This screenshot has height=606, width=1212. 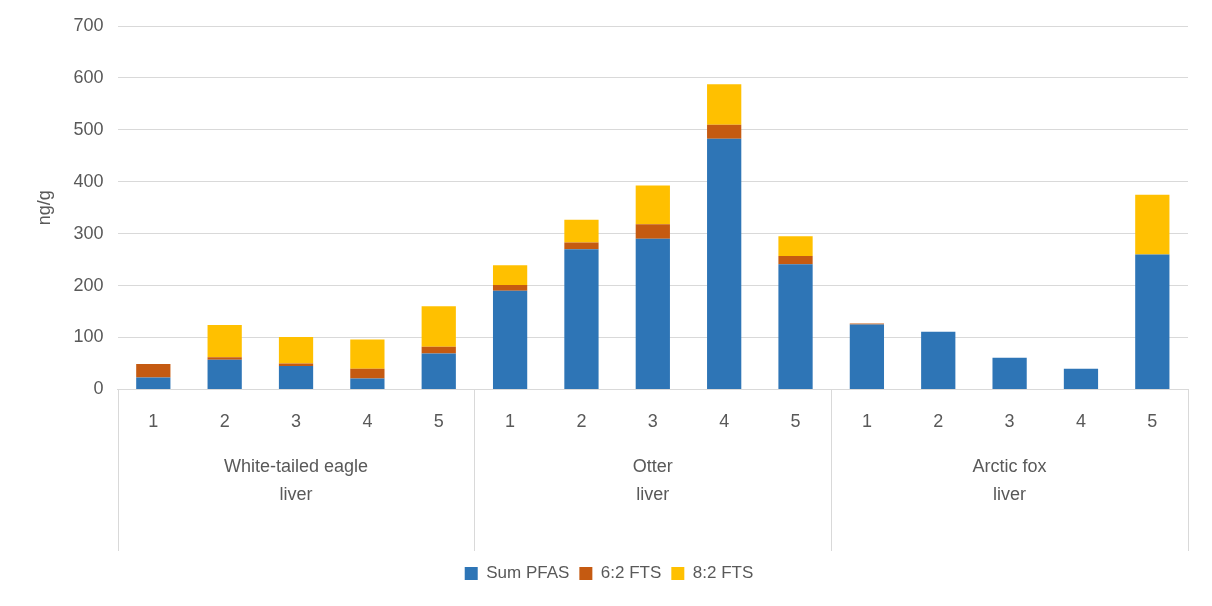 I want to click on legend-label: 6:2 FTS, so click(x=631, y=573).